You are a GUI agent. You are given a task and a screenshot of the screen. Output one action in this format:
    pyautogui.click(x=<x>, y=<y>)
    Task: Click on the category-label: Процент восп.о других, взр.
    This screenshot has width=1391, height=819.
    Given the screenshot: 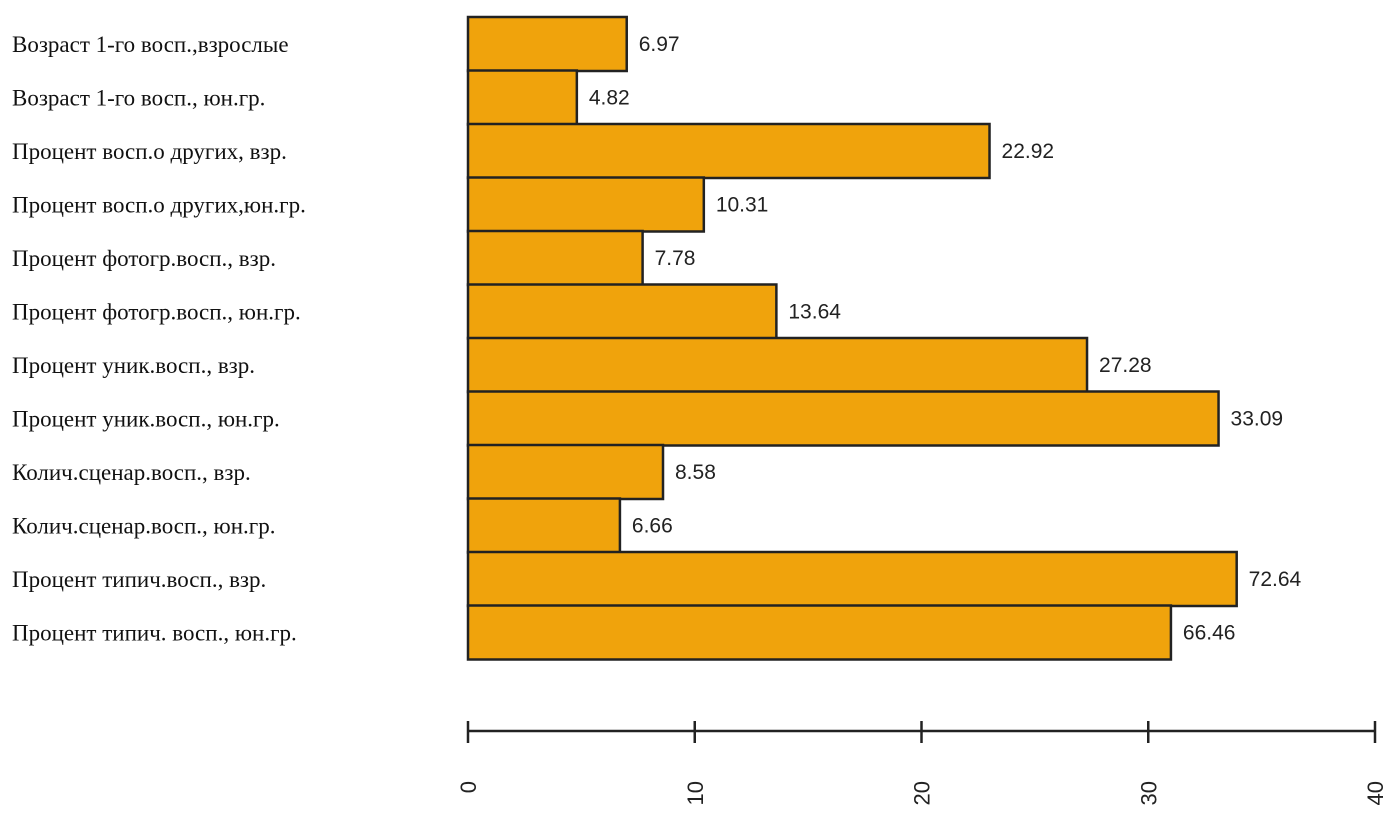 What is the action you would take?
    pyautogui.click(x=149, y=151)
    